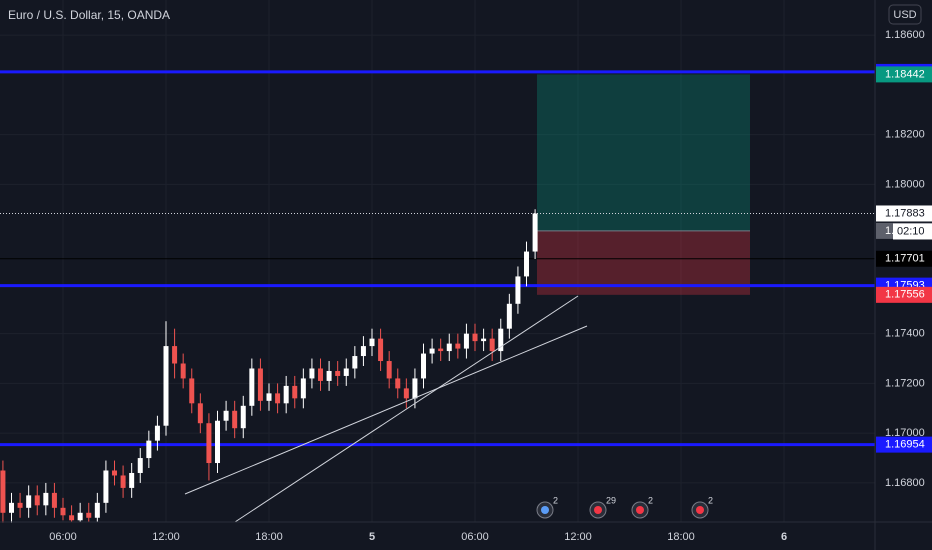 This screenshot has width=932, height=550. I want to click on countdown-bg, so click(912, 231).